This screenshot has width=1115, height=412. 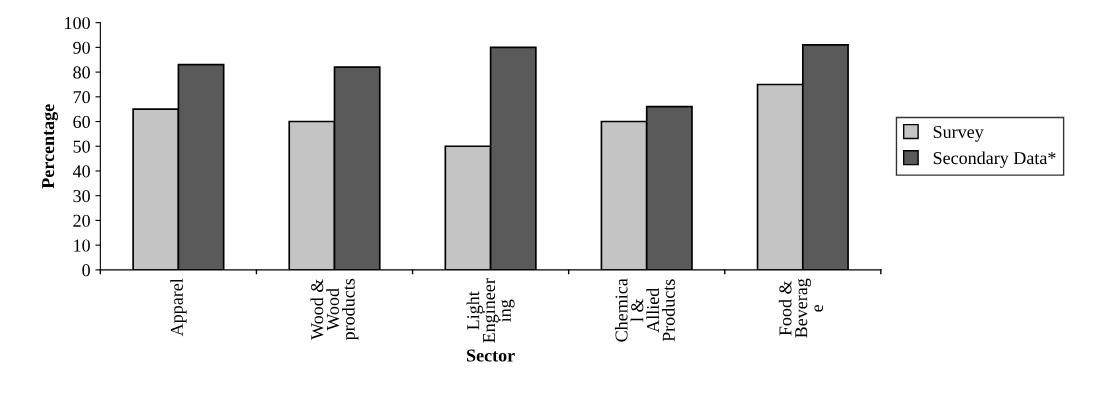 I want to click on y-tick-label: 0, so click(x=86, y=270).